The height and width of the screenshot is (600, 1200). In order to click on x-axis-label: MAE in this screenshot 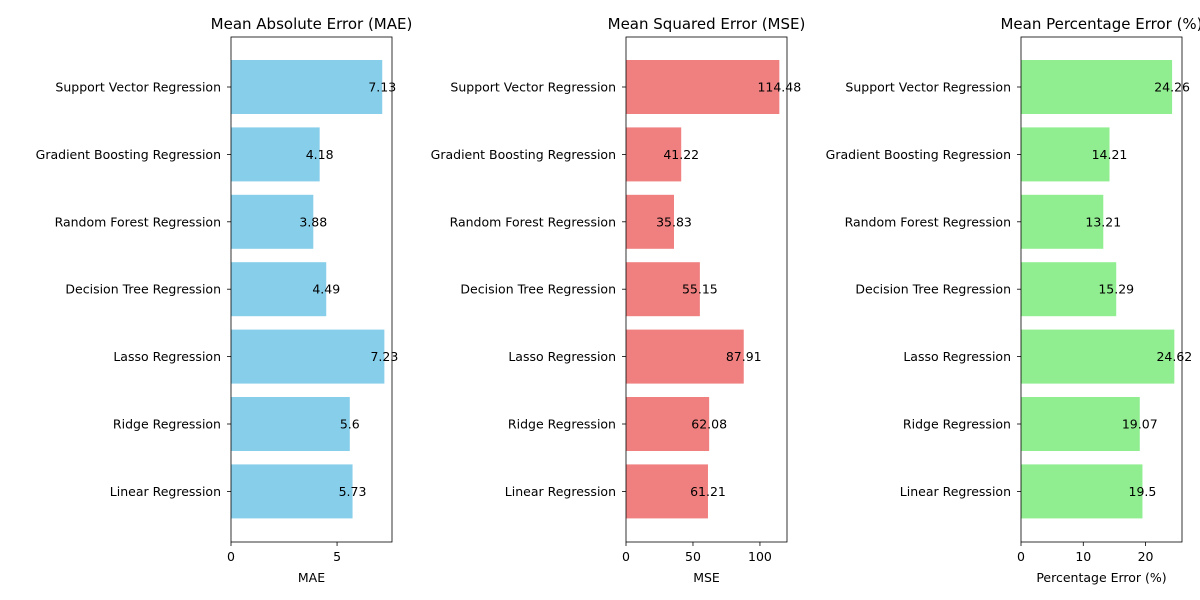, I will do `click(311, 577)`.